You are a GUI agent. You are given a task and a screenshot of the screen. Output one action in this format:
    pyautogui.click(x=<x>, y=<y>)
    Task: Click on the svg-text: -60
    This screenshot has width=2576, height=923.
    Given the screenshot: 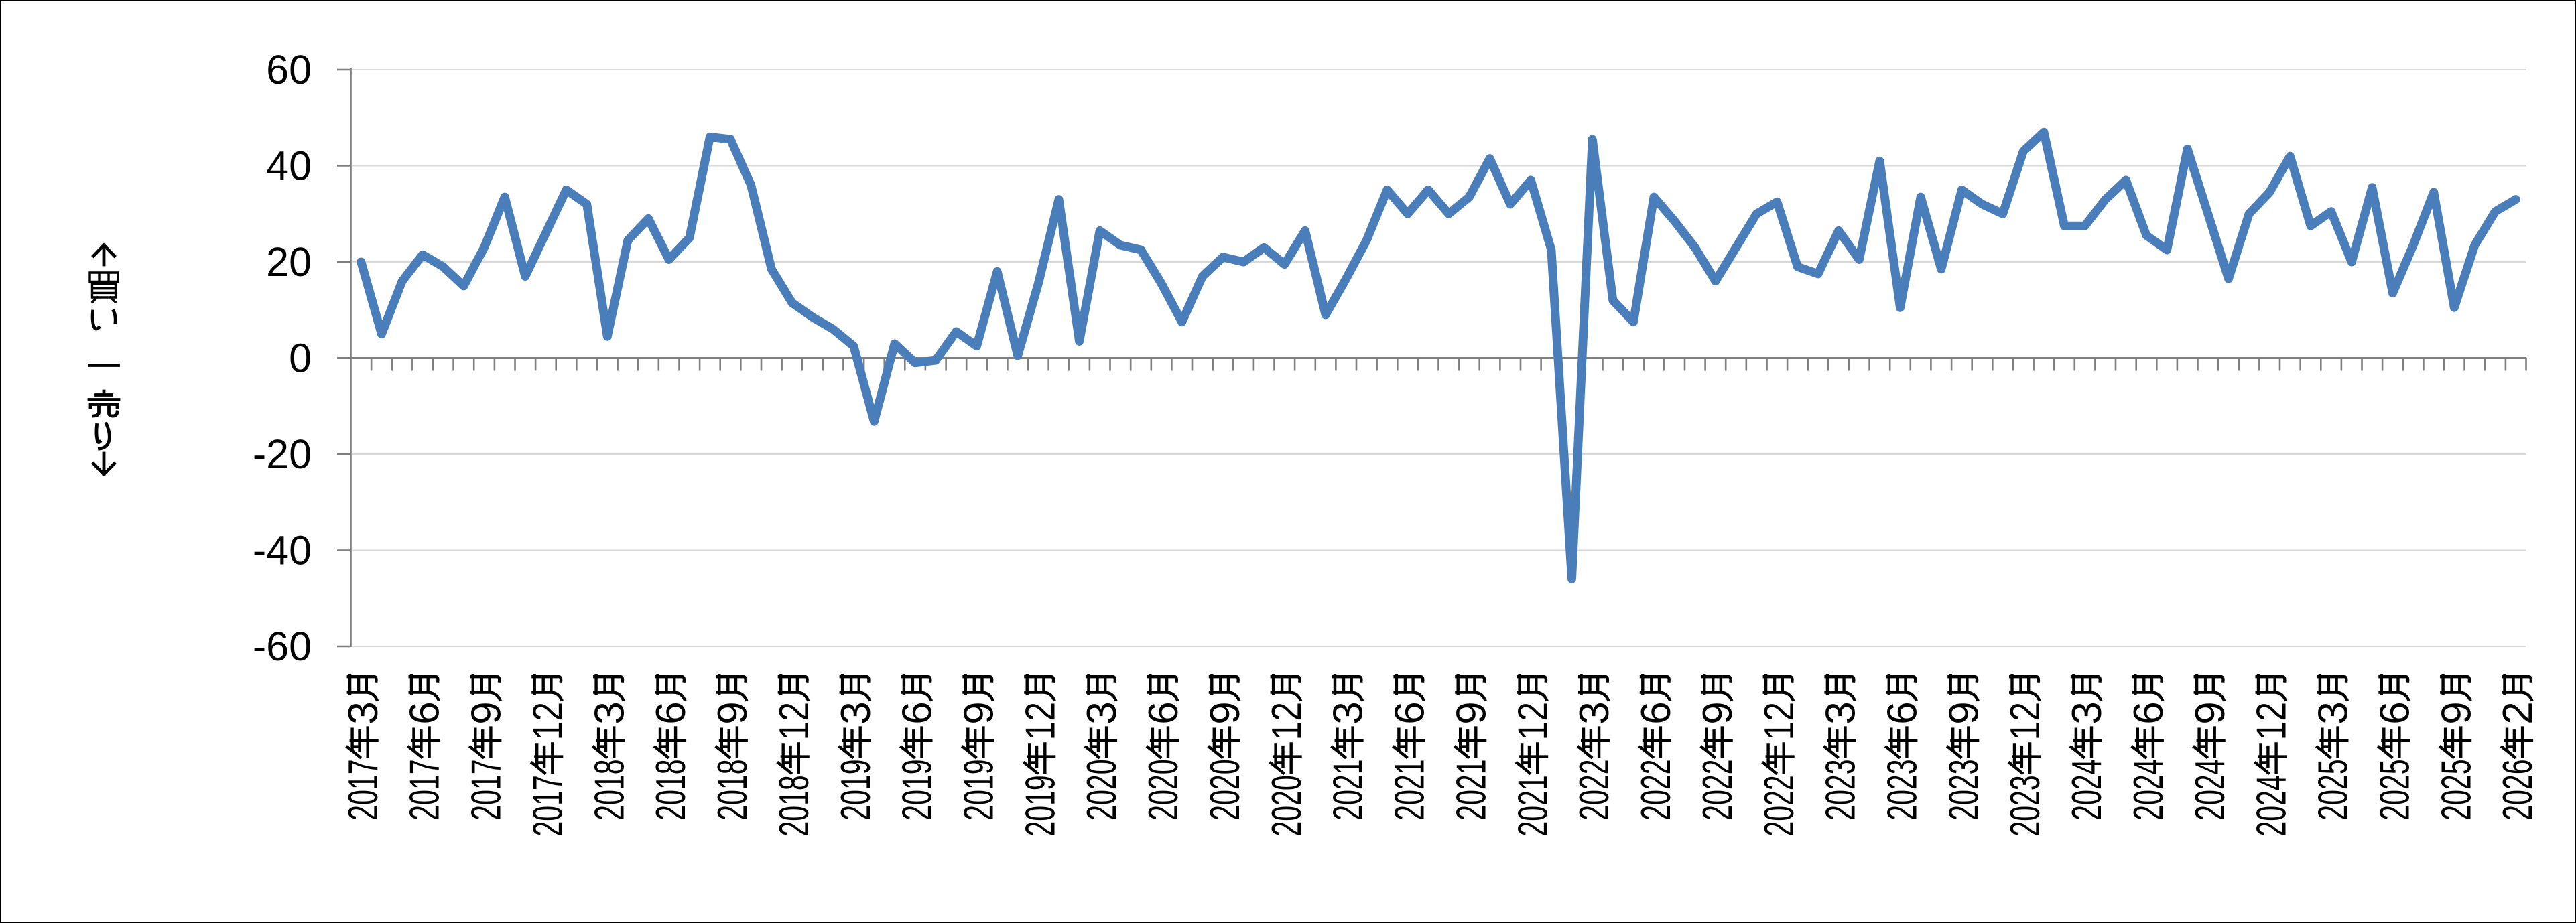 What is the action you would take?
    pyautogui.click(x=282, y=646)
    